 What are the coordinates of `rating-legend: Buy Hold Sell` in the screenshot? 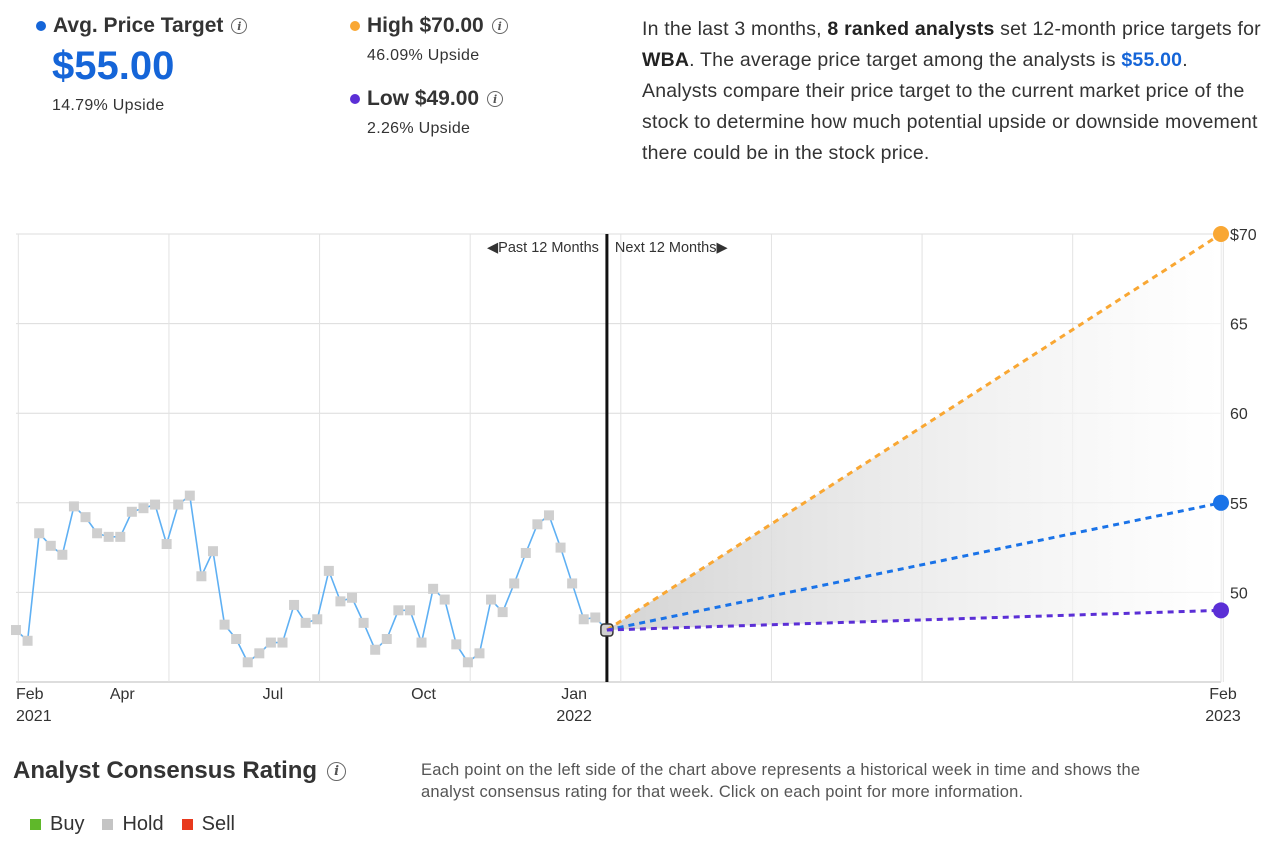 It's located at (141, 824).